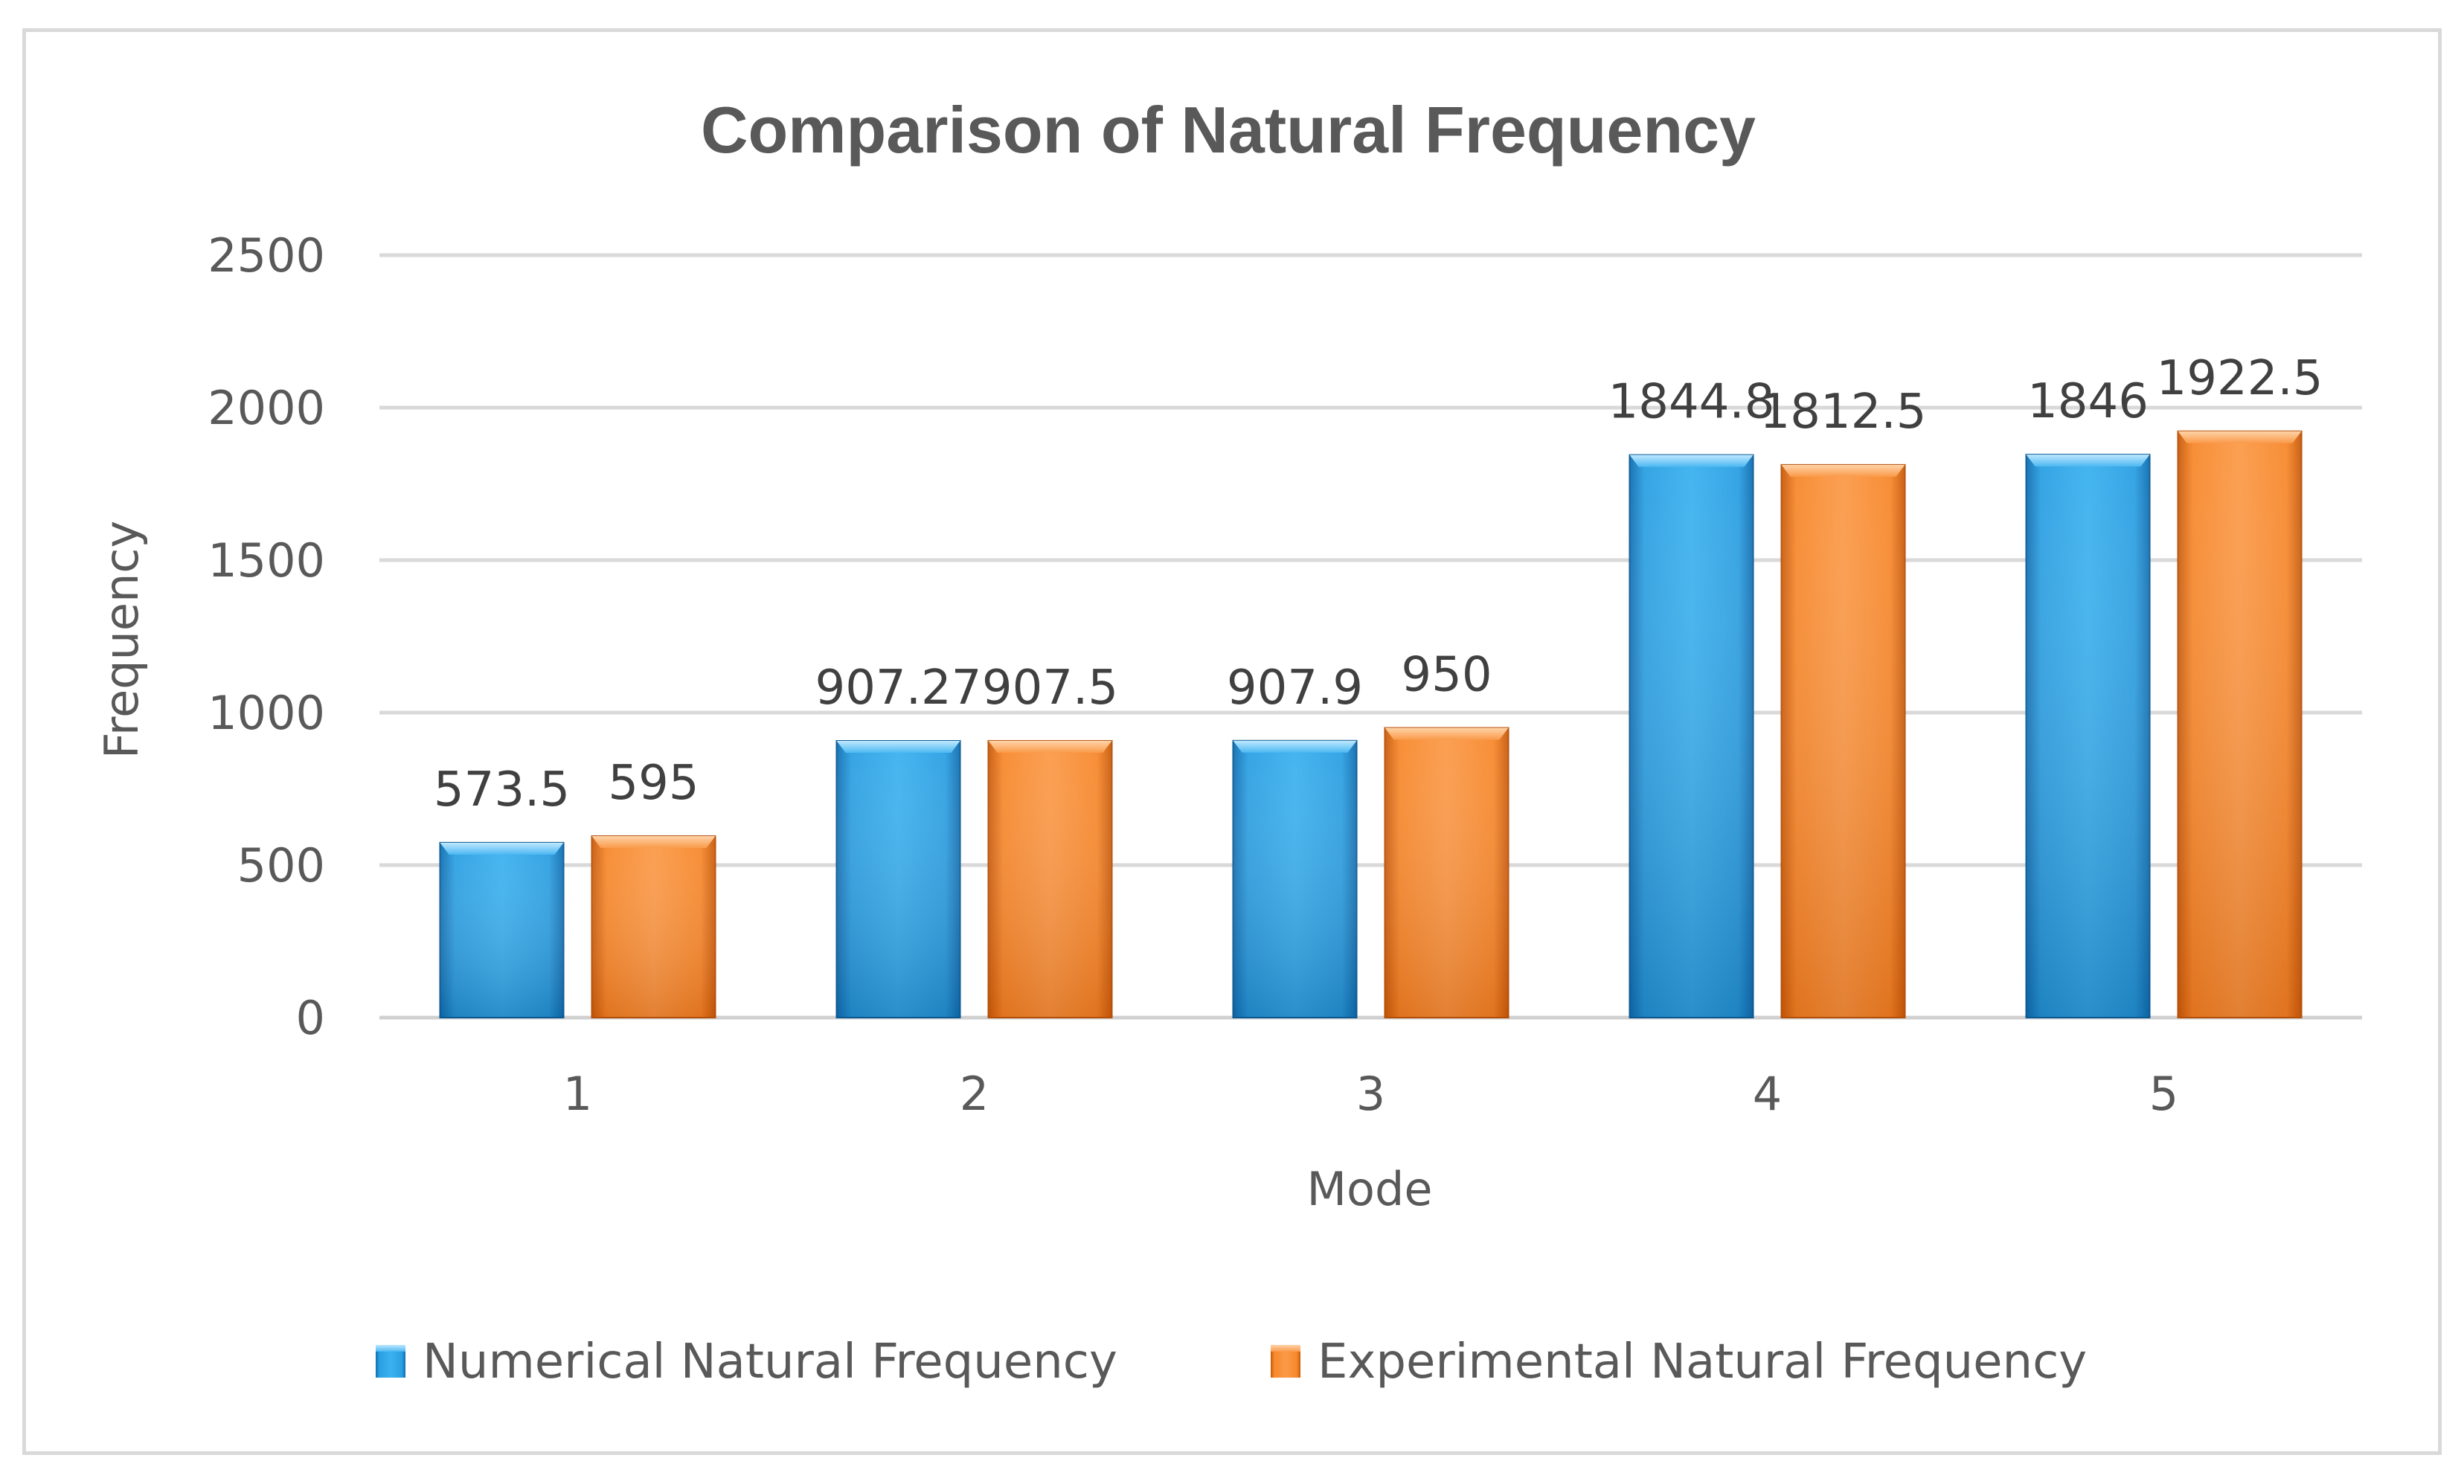  What do you see at coordinates (2088, 401) in the screenshot?
I see `data-label-numerical-mode-5: 1846` at bounding box center [2088, 401].